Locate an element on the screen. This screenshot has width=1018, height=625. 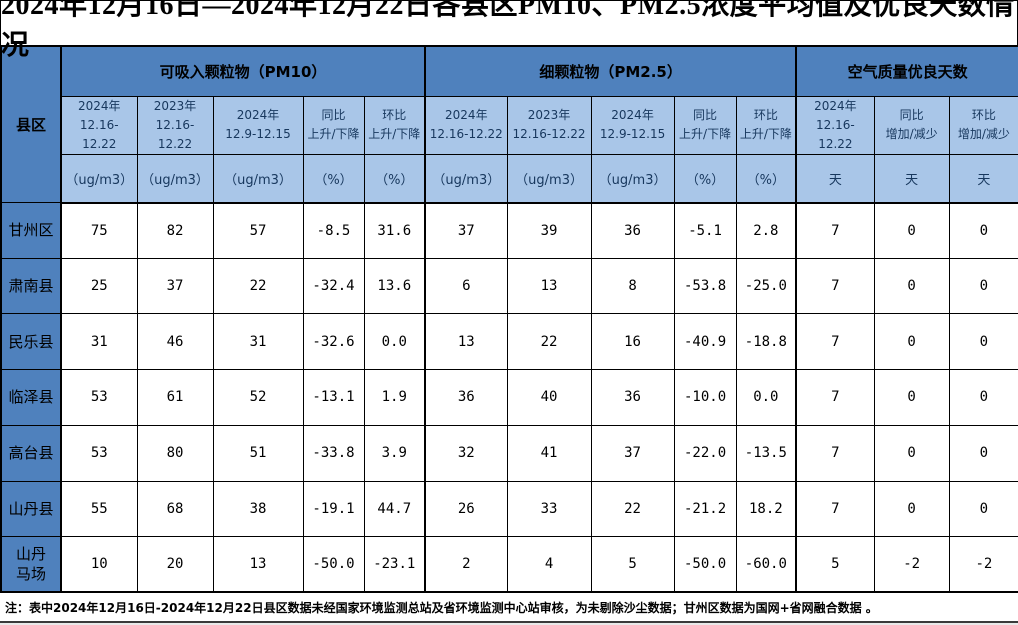
data-cell: -32.4 is located at coordinates (333, 286).